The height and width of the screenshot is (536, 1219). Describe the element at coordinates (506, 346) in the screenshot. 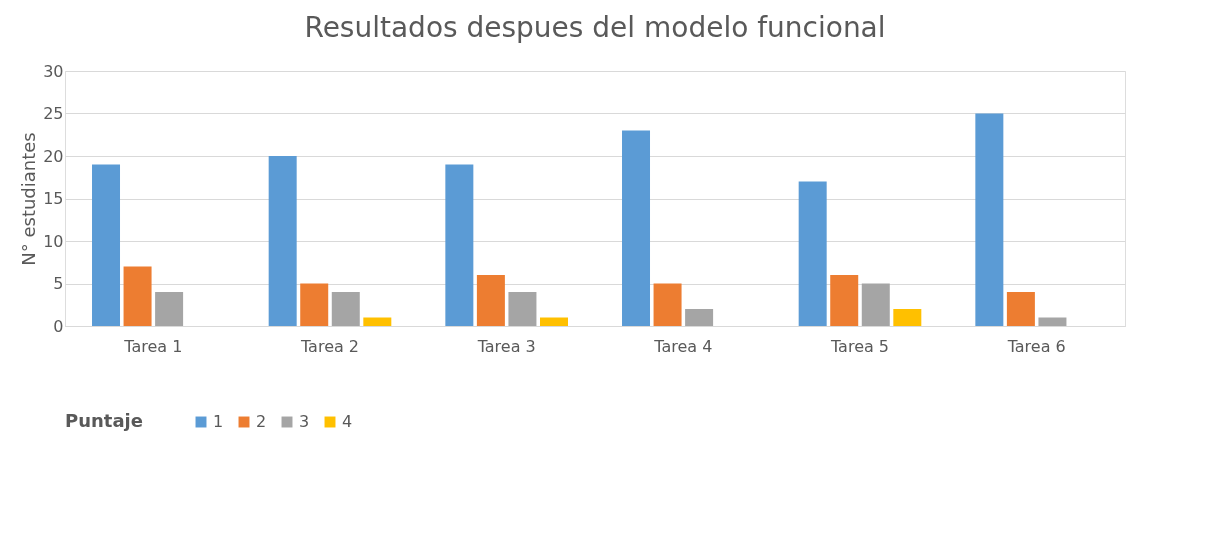

I see `x-tick-label: Tarea 3` at that location.